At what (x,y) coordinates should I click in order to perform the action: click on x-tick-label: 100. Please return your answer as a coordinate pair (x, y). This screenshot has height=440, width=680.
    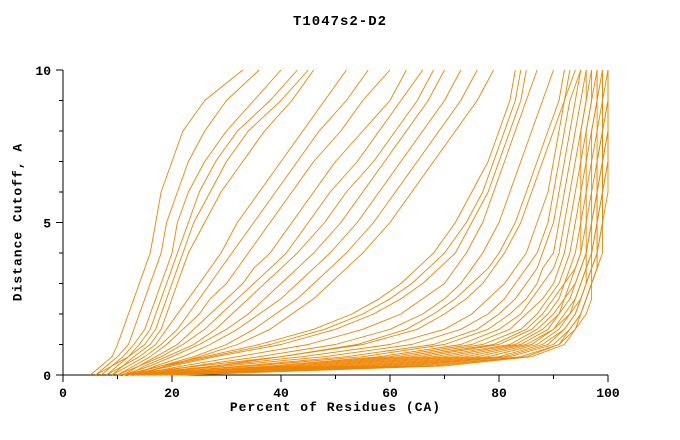
    Looking at the image, I should click on (608, 393).